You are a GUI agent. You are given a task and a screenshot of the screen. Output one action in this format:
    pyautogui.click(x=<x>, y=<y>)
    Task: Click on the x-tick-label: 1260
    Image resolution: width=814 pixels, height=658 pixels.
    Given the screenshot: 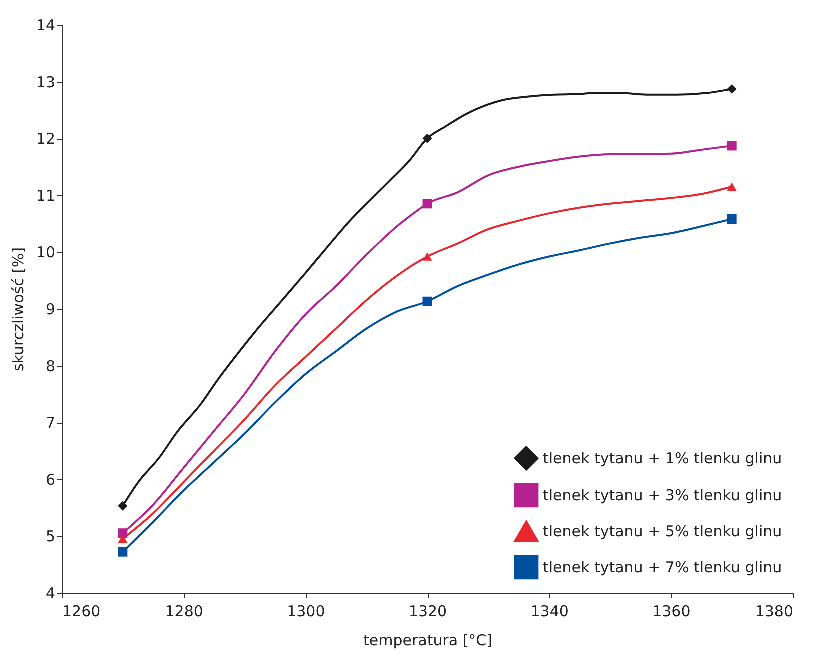 What is the action you would take?
    pyautogui.click(x=81, y=611)
    